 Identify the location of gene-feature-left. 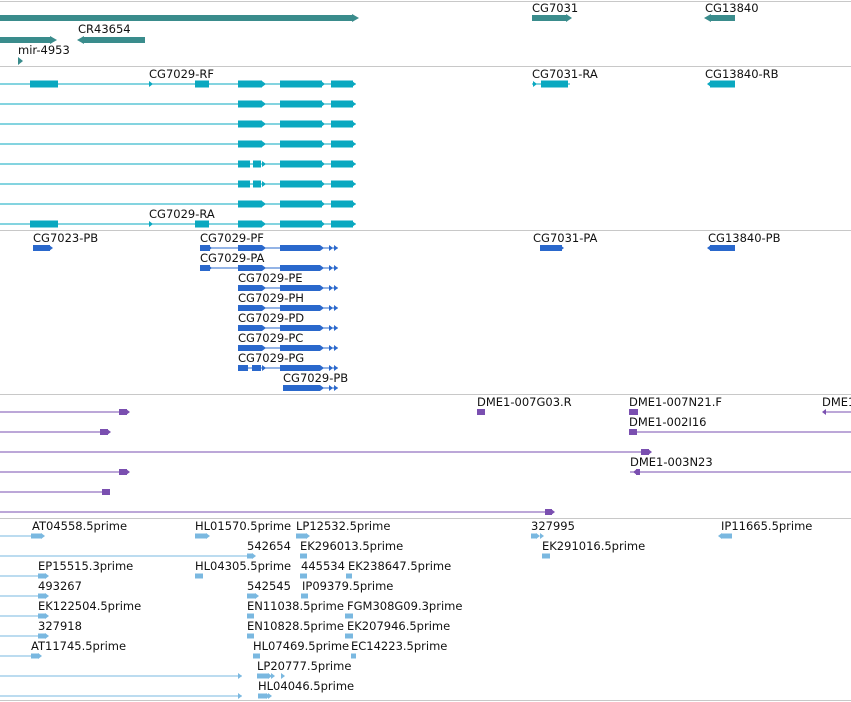
(26, 40).